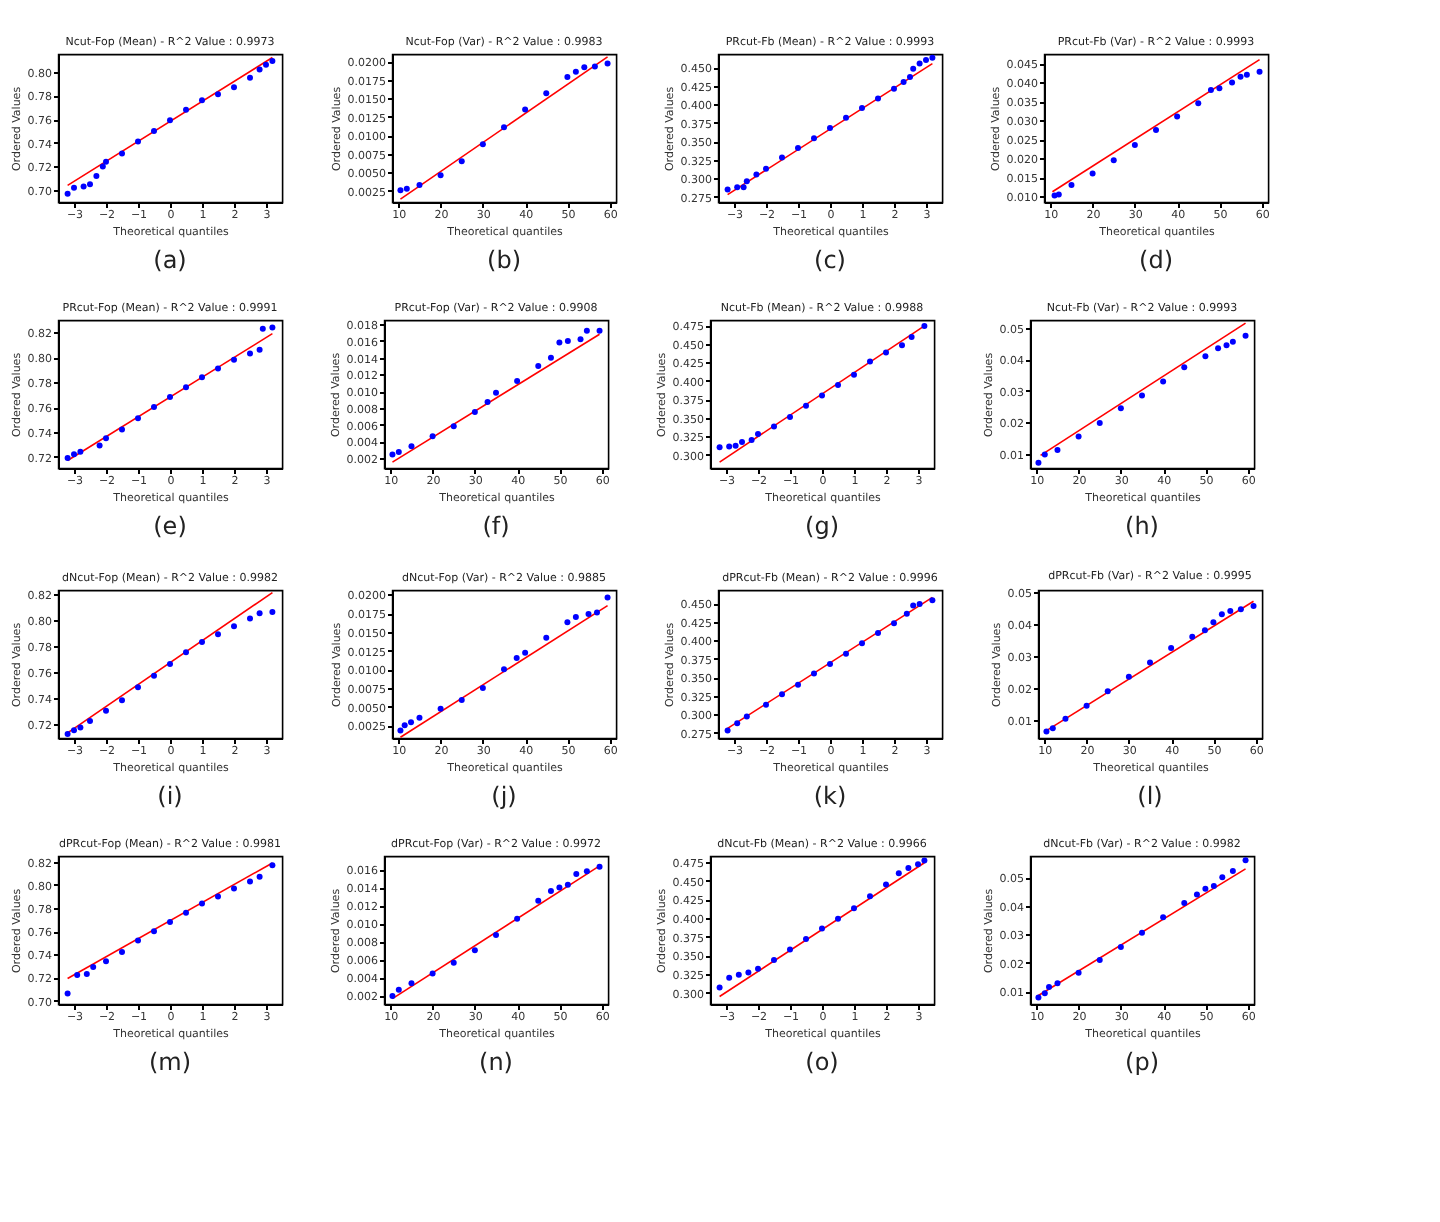 The width and height of the screenshot is (1440, 1222). What do you see at coordinates (1142, 526) in the screenshot?
I see `text: (h)` at bounding box center [1142, 526].